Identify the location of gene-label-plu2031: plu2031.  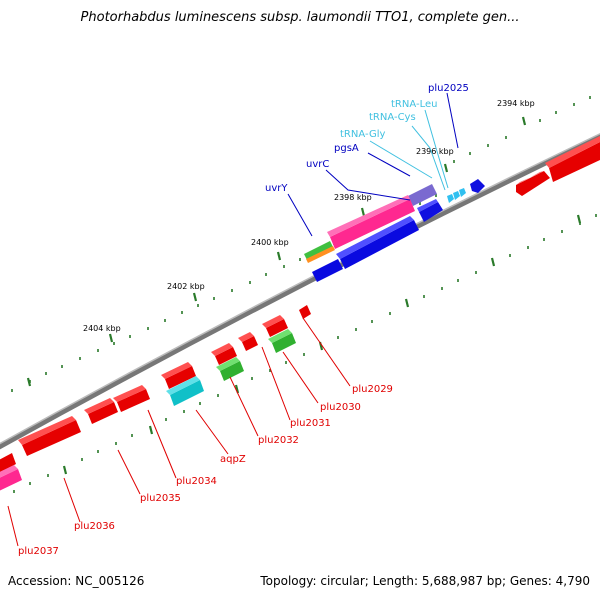
(310, 423).